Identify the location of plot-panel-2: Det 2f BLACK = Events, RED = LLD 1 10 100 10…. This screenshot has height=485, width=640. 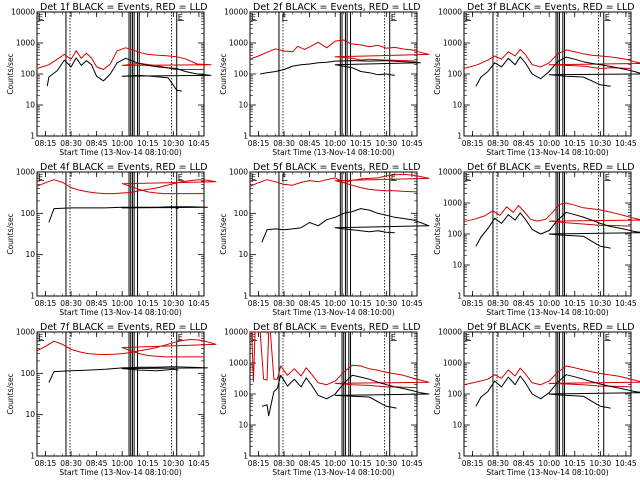
(324, 79).